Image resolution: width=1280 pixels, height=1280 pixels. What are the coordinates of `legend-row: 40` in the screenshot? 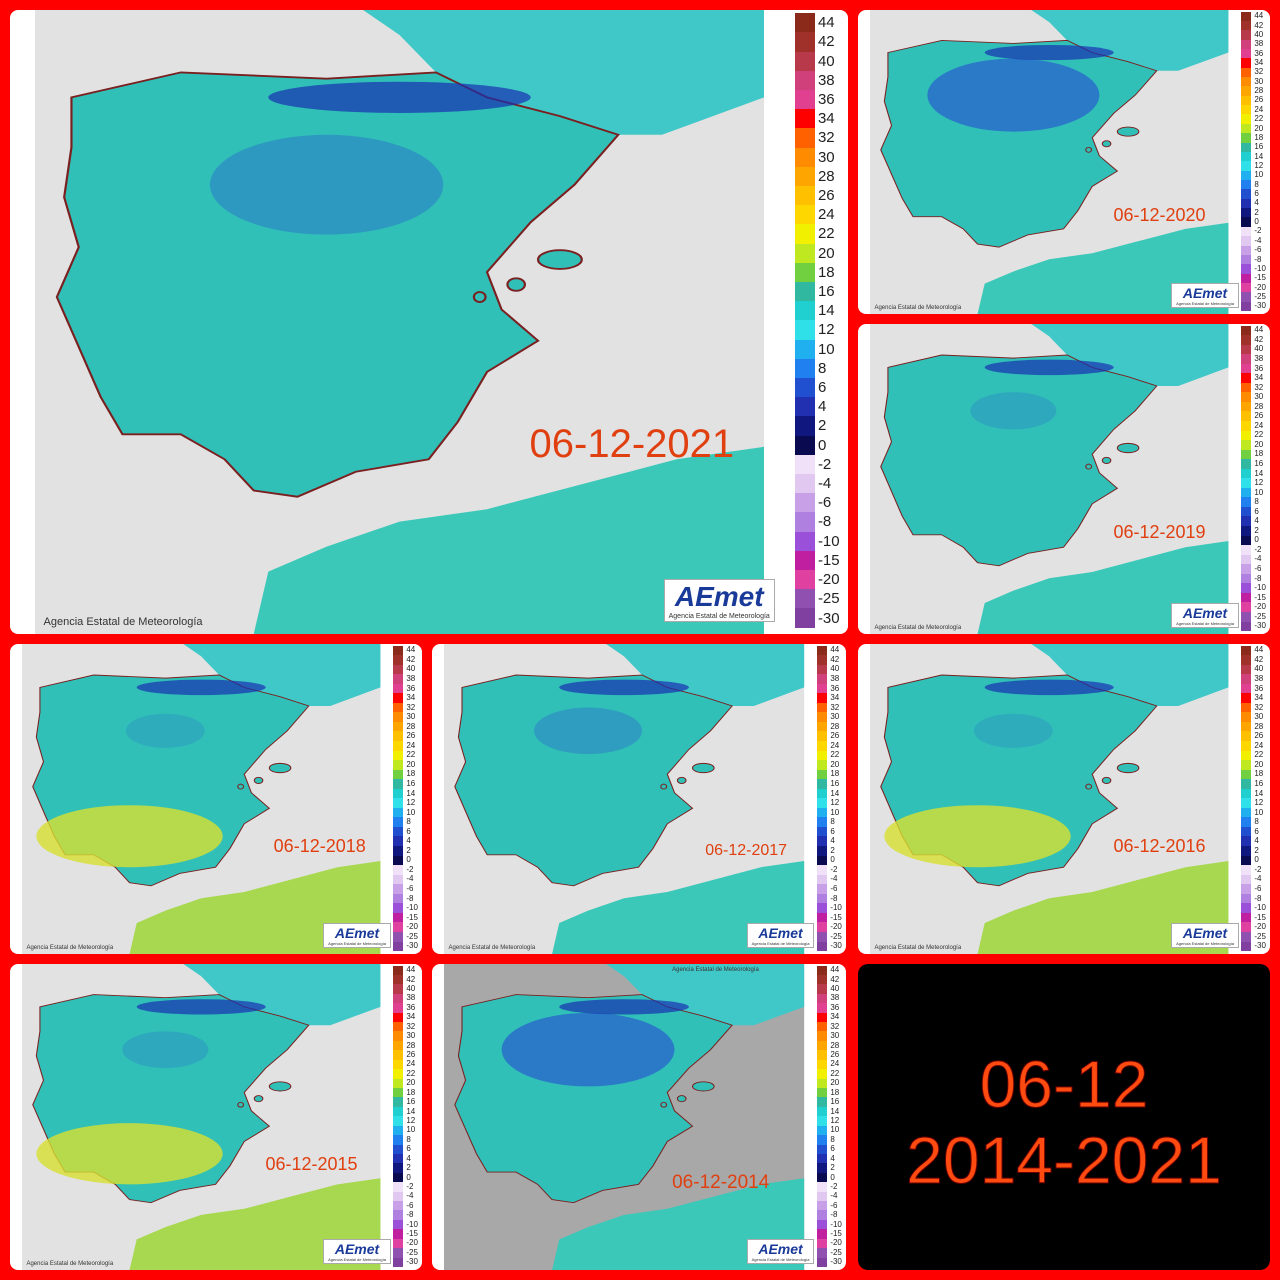 It's located at (405, 989).